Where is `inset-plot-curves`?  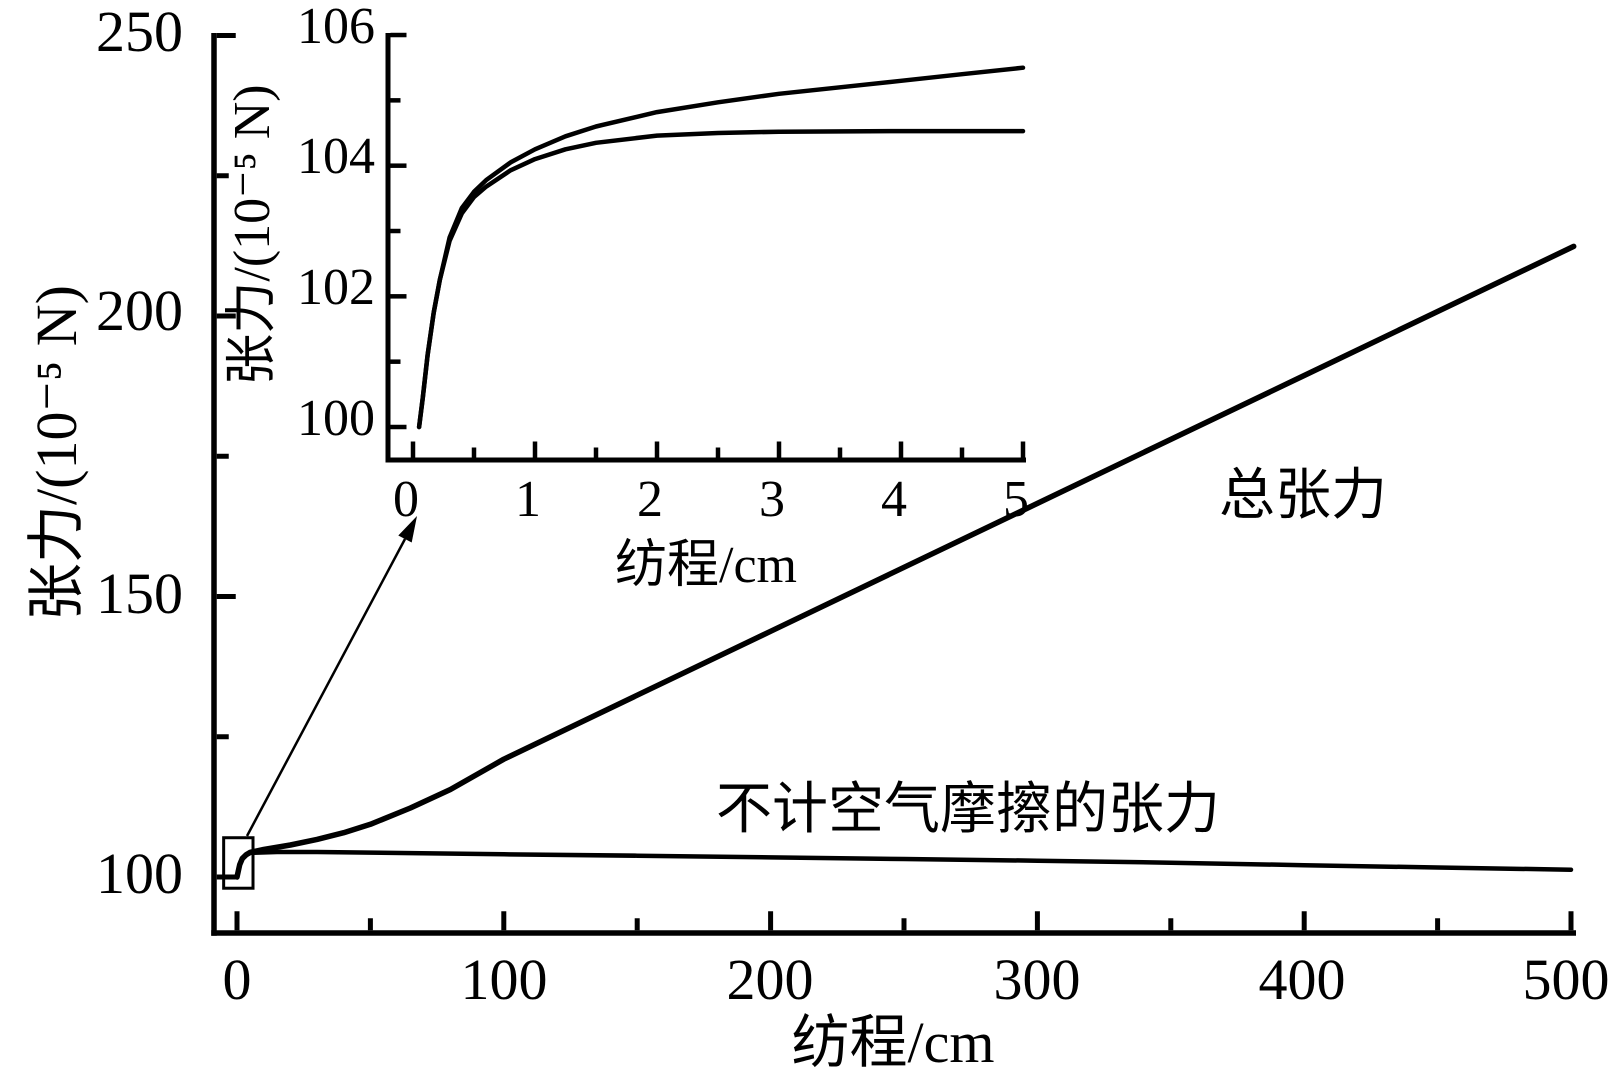
inset-plot-curves is located at coordinates (721, 247).